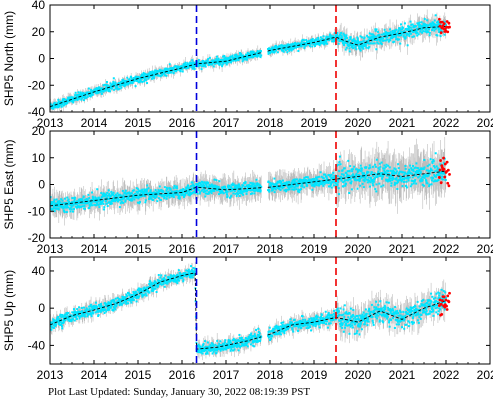 The width and height of the screenshot is (493, 404). I want to click on x-tick-label: 2017, so click(226, 123).